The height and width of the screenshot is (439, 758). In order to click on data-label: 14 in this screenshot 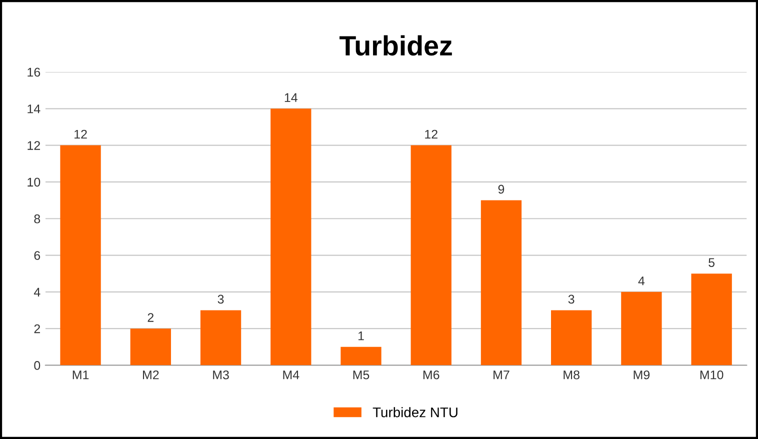, I will do `click(291, 97)`.